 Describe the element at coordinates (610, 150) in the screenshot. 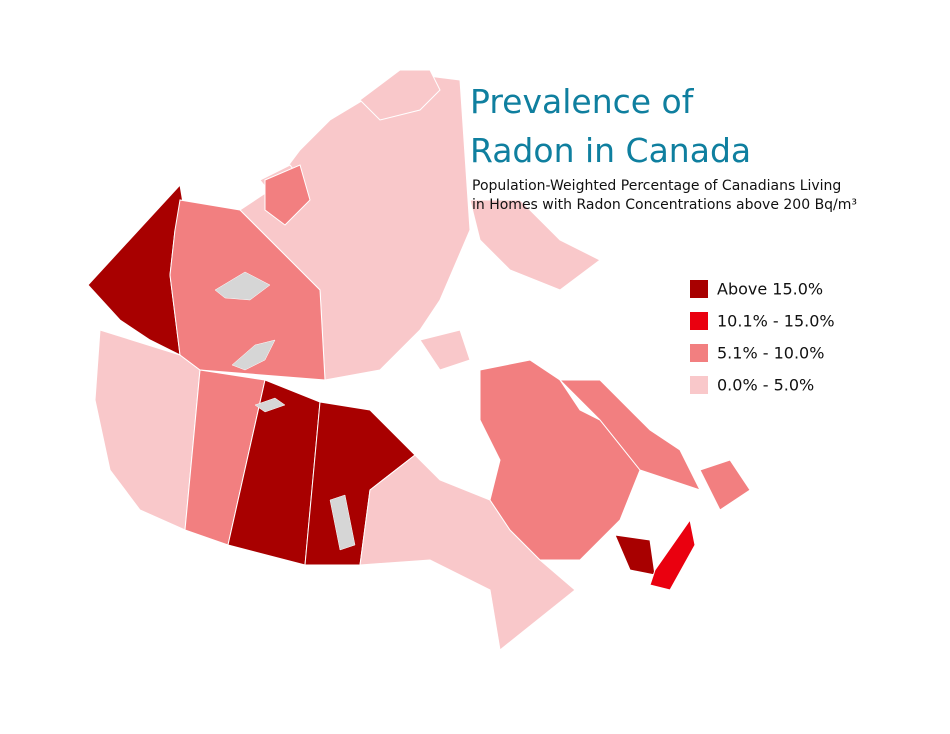

I see `title-line: Radon in Canada` at that location.